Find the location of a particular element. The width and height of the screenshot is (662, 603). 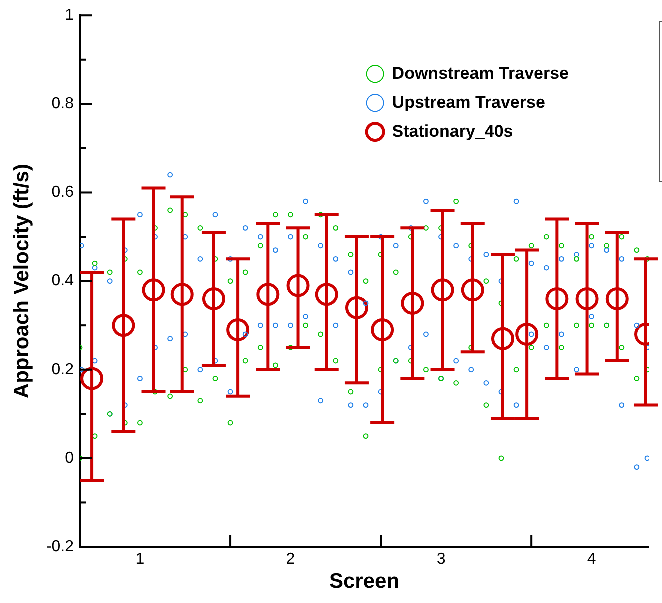

x-tick-label: 3 is located at coordinates (441, 559).